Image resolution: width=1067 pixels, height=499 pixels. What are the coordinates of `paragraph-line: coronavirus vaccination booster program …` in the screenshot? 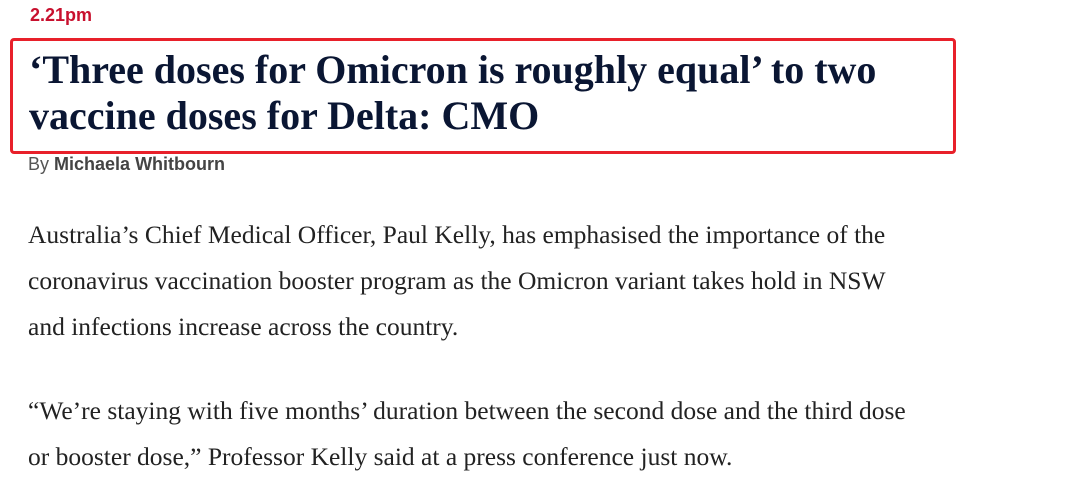 It's located at (457, 280).